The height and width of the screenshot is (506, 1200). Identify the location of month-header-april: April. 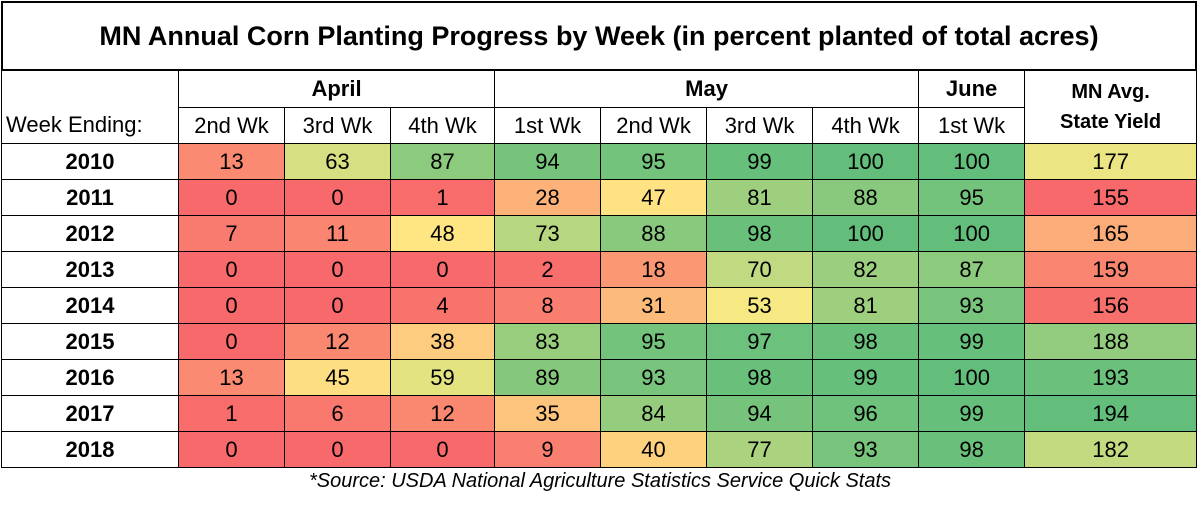
(336, 89).